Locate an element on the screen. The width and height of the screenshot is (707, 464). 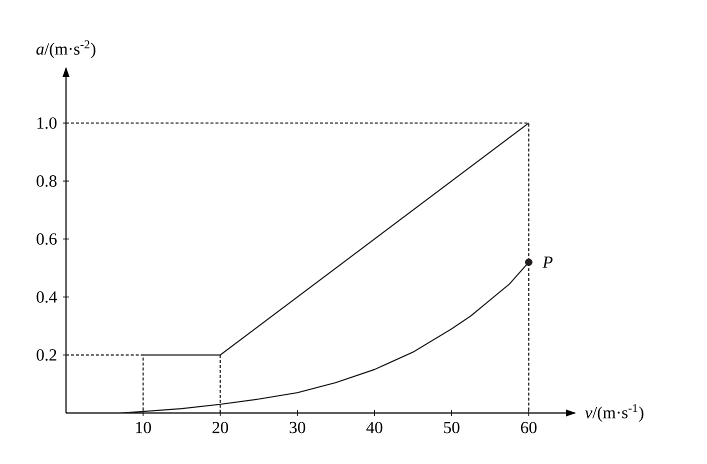
x-tick-label: 30 is located at coordinates (298, 428).